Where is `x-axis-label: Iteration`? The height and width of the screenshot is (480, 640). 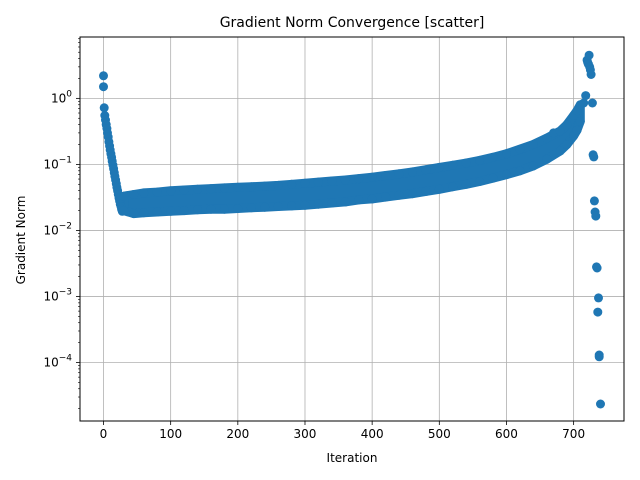 x-axis-label: Iteration is located at coordinates (352, 458).